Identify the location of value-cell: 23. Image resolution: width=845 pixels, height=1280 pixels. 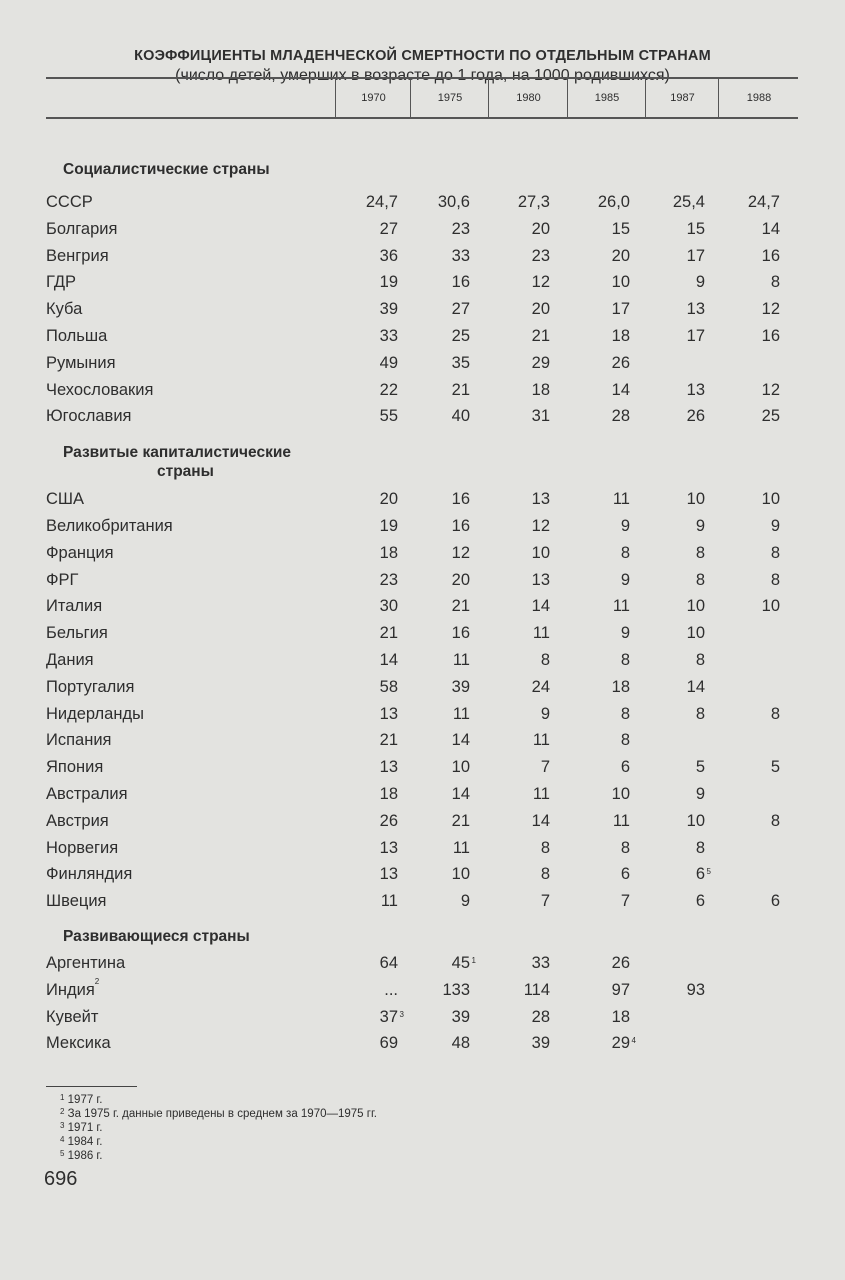
(460, 228).